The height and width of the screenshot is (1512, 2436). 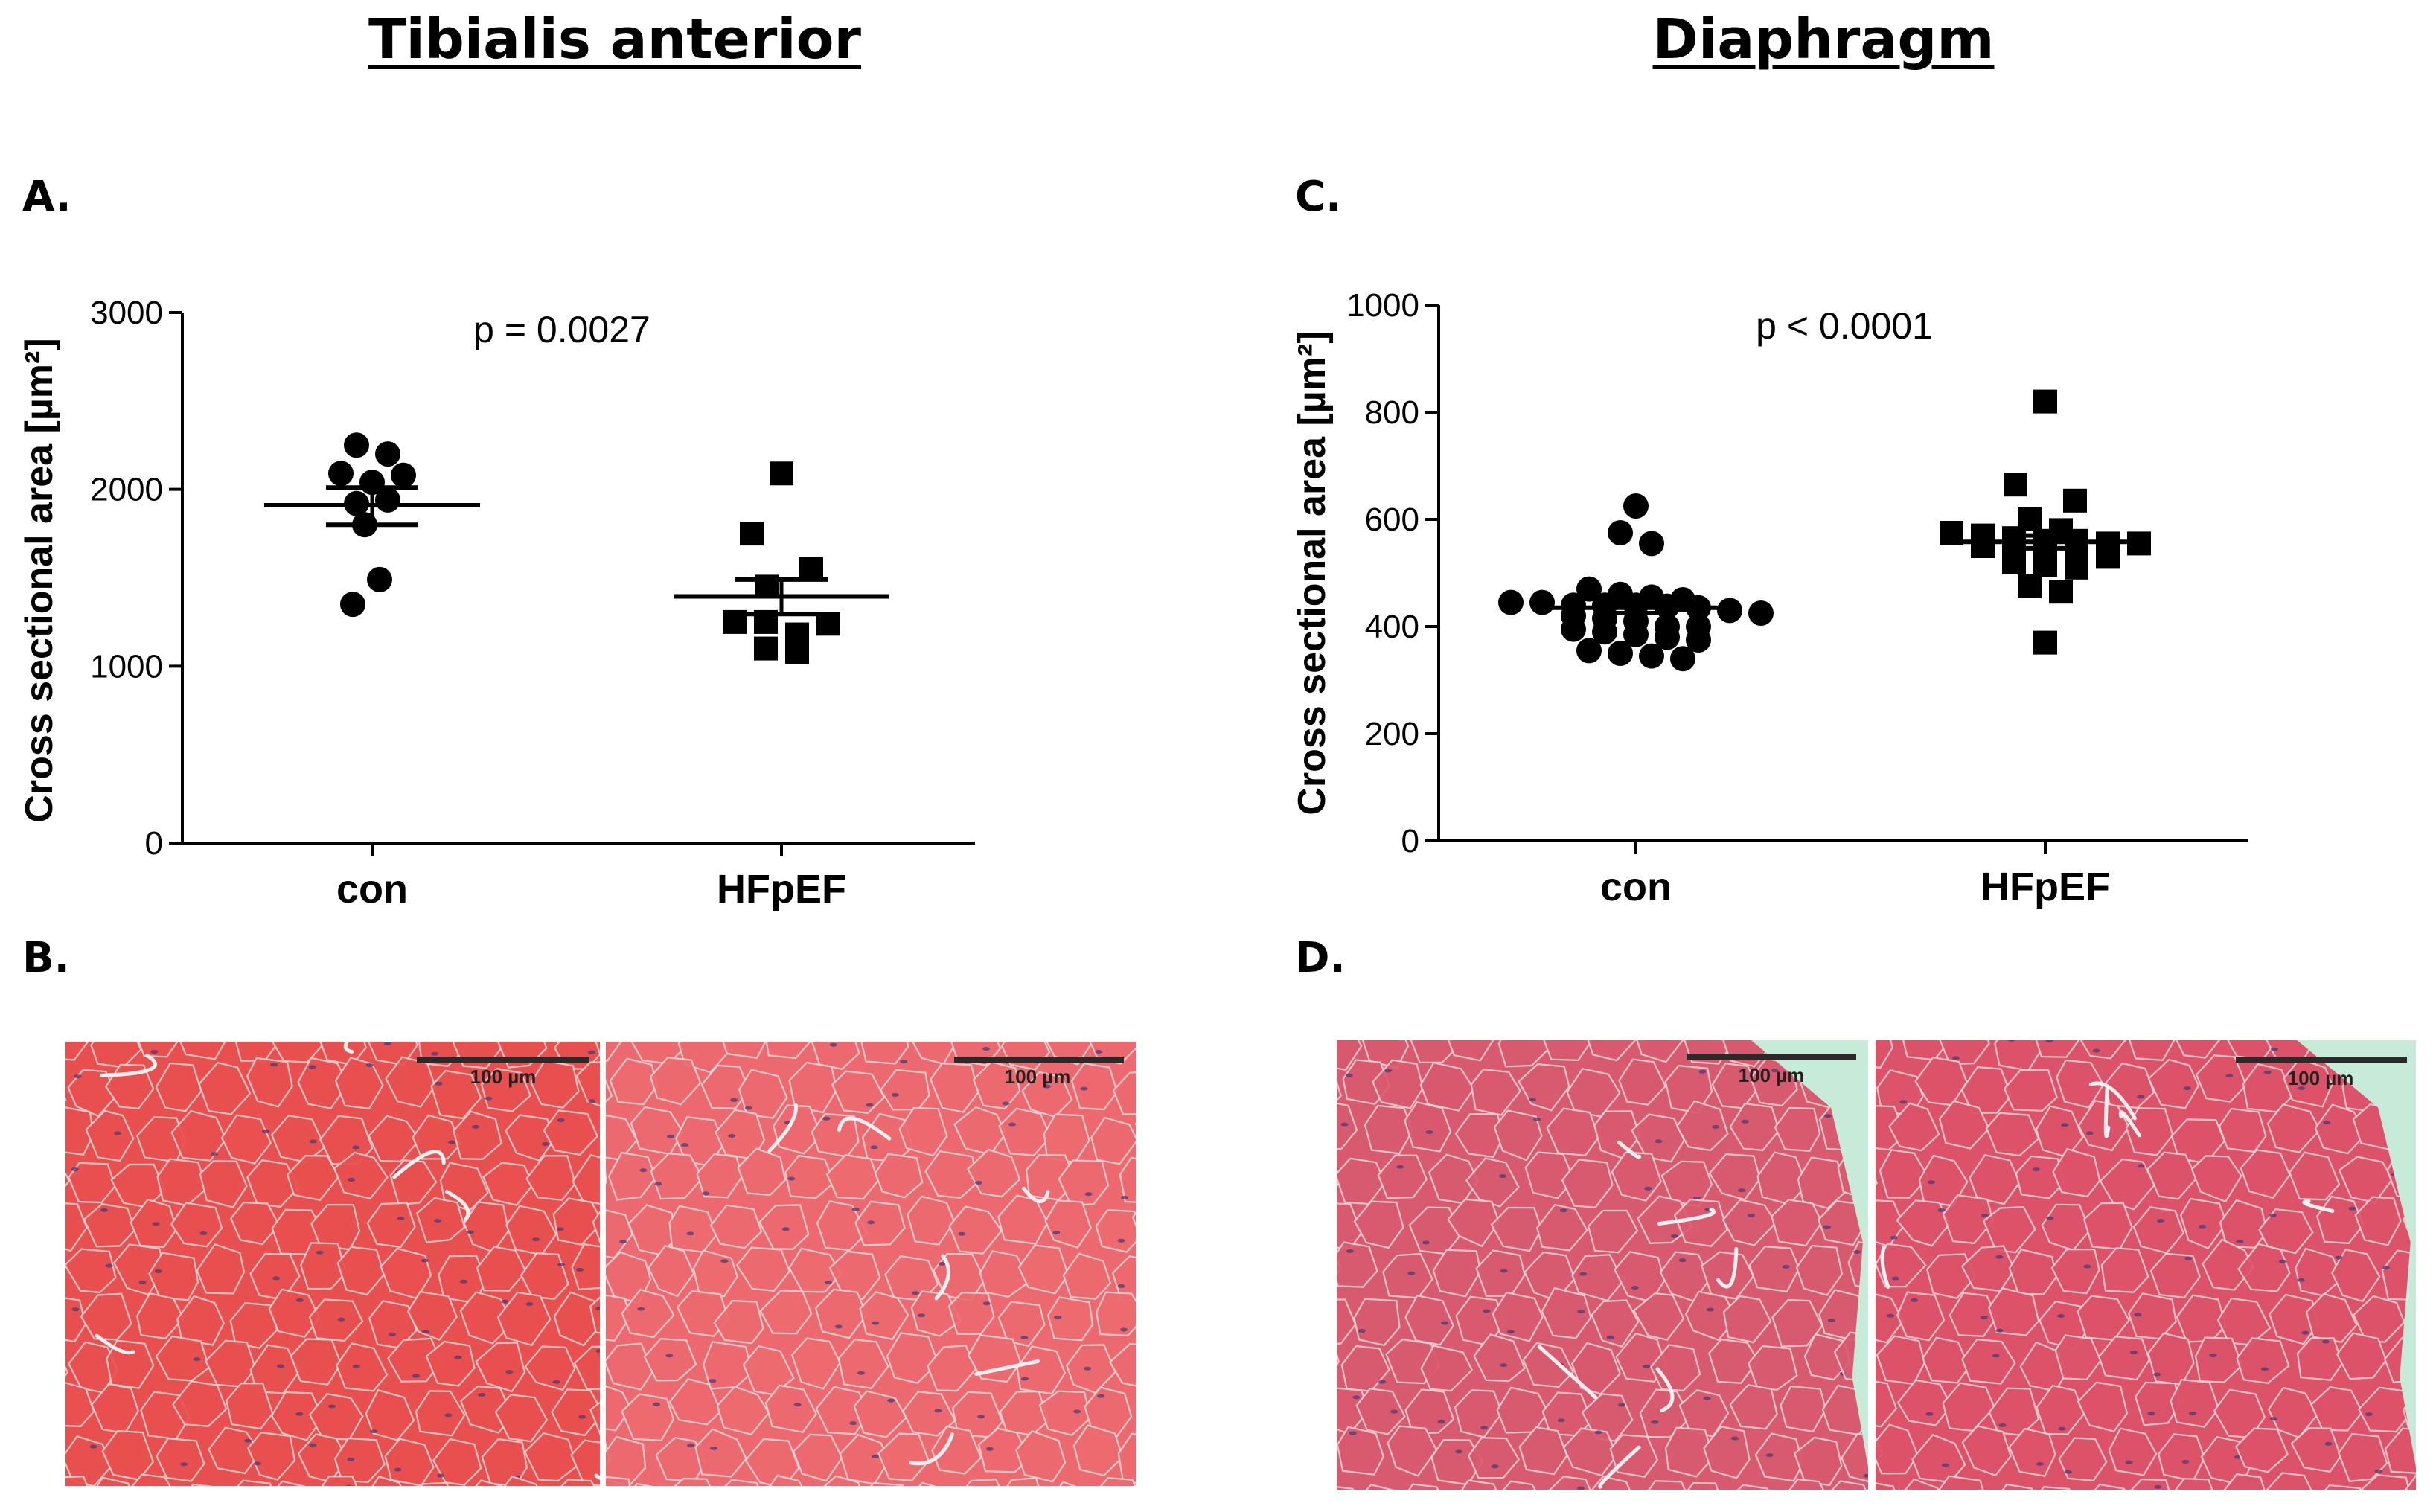 I want to click on y-tick-label: 1000, so click(x=1382, y=305).